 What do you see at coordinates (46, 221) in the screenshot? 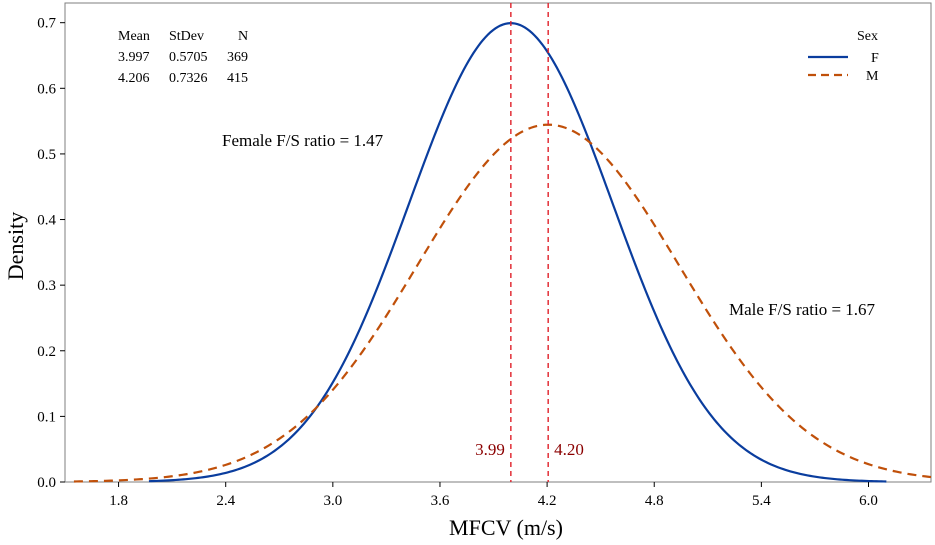
I see `y-tick-label-4: 0.4` at bounding box center [46, 221].